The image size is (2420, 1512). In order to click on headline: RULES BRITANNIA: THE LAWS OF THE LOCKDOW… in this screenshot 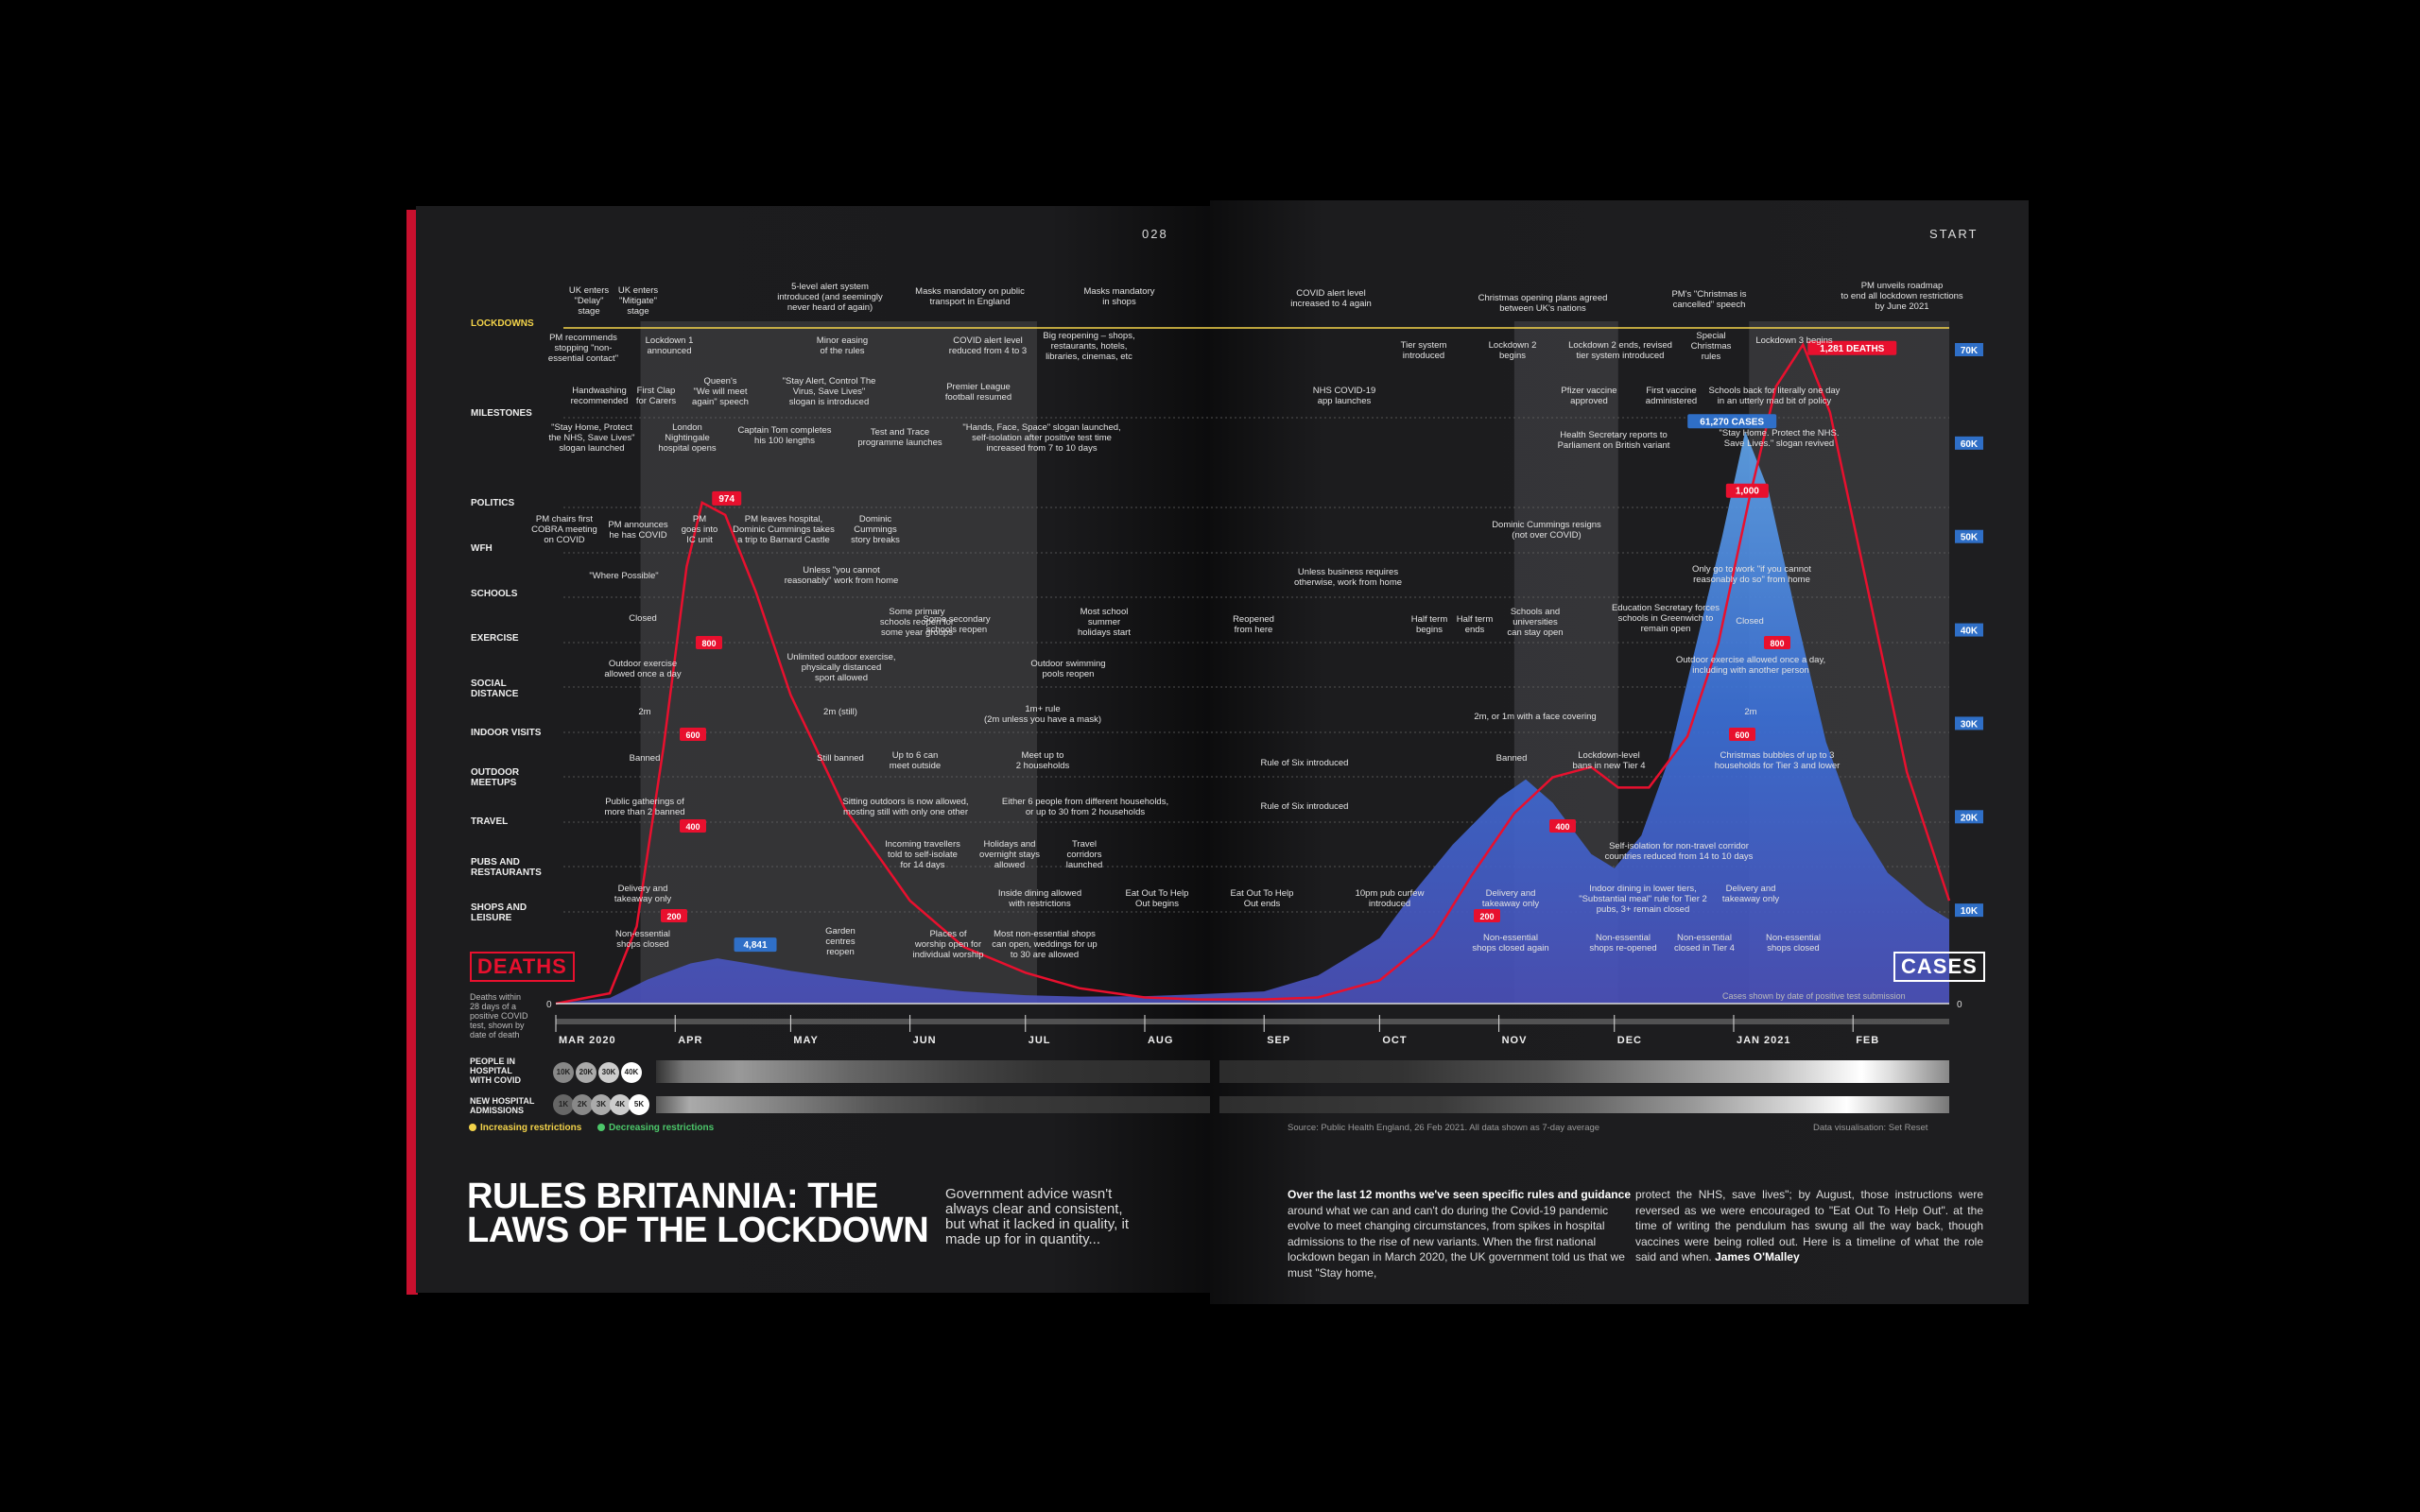, I will do `click(698, 1213)`.